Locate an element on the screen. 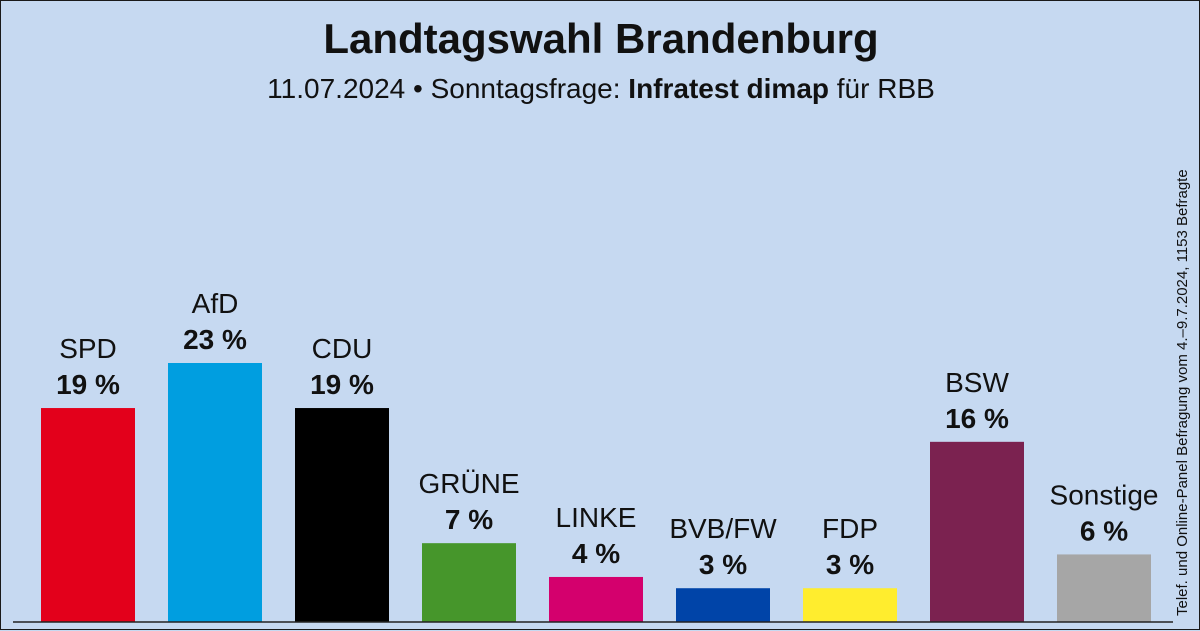 The image size is (1200, 631). category-label: AfD is located at coordinates (215, 303).